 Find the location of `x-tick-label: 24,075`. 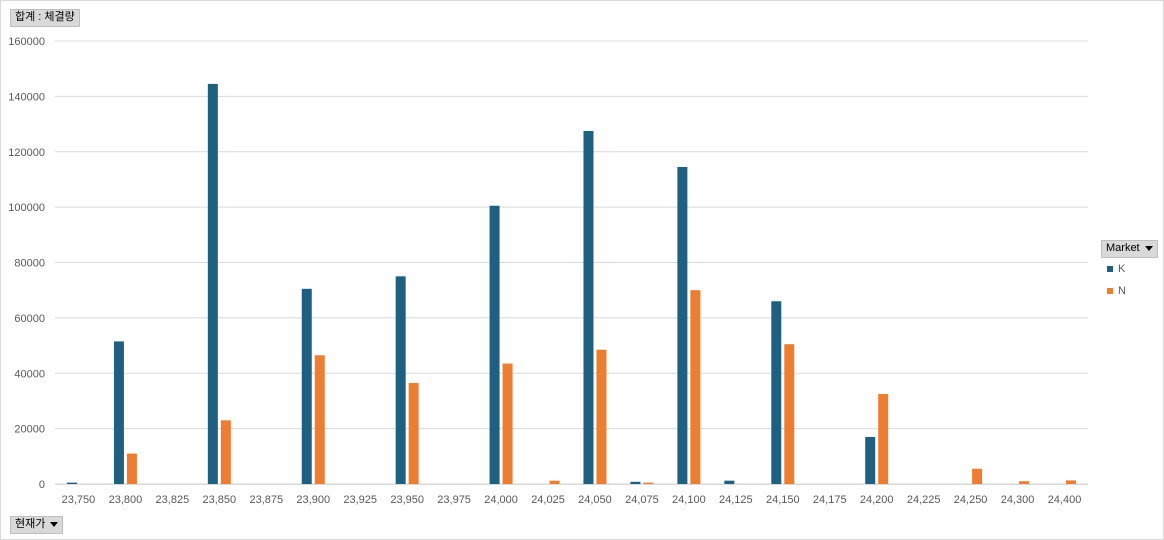

x-tick-label: 24,075 is located at coordinates (642, 500).